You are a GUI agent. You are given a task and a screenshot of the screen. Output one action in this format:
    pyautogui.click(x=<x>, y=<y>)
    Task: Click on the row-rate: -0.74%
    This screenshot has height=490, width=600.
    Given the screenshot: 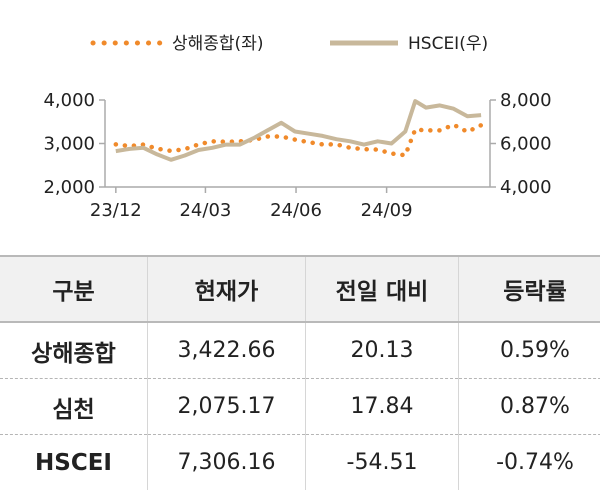 What is the action you would take?
    pyautogui.click(x=529, y=462)
    